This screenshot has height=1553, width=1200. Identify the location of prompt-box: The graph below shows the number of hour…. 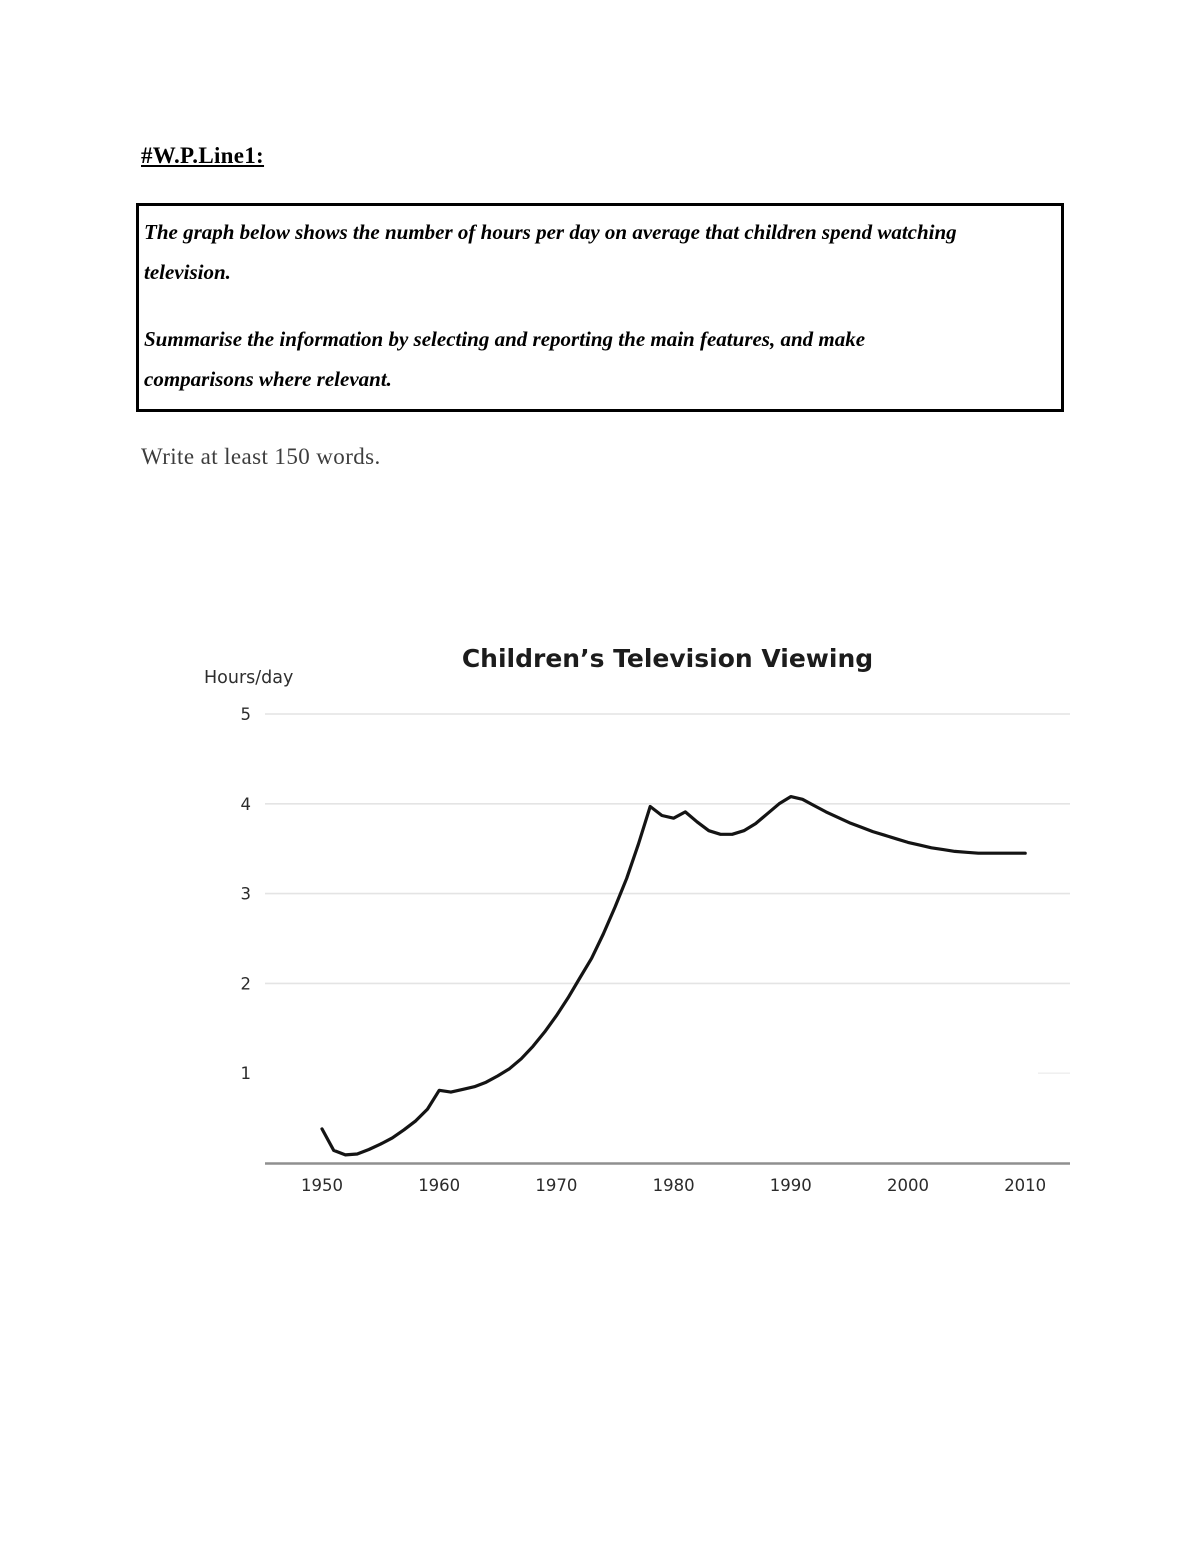
(600, 307).